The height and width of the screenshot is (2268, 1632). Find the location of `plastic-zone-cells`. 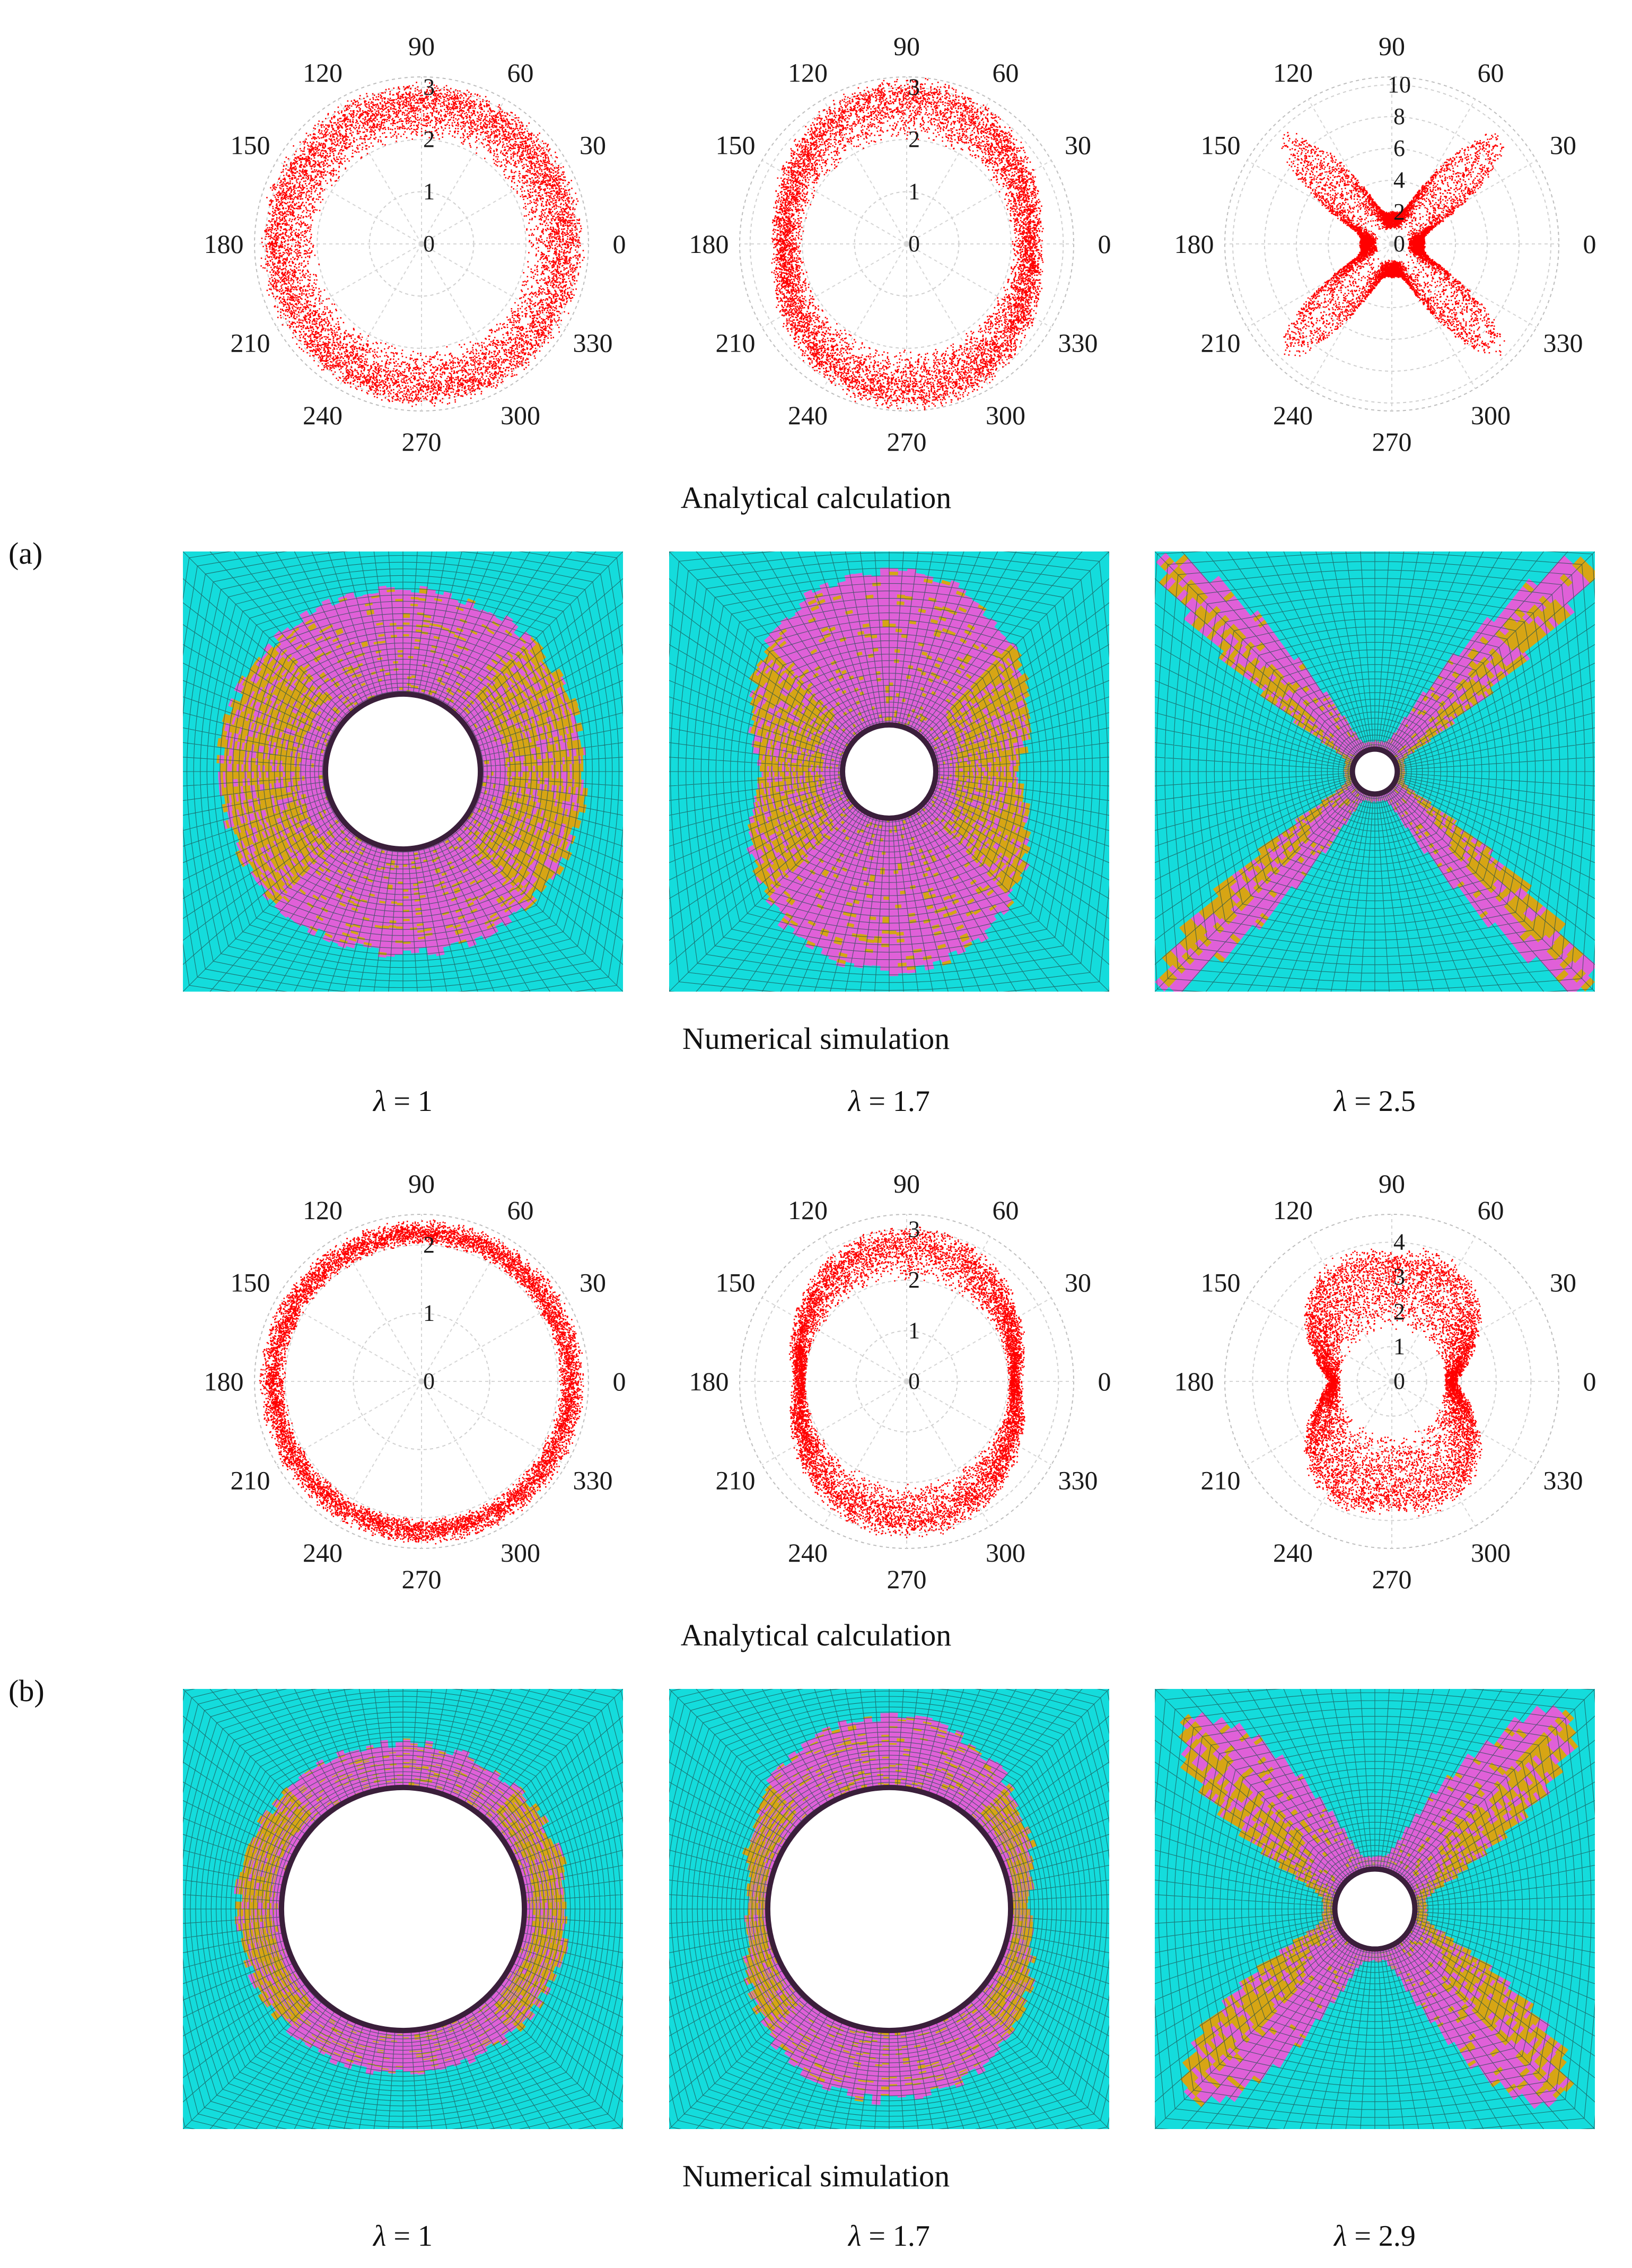

plastic-zone-cells is located at coordinates (1378, 1906).